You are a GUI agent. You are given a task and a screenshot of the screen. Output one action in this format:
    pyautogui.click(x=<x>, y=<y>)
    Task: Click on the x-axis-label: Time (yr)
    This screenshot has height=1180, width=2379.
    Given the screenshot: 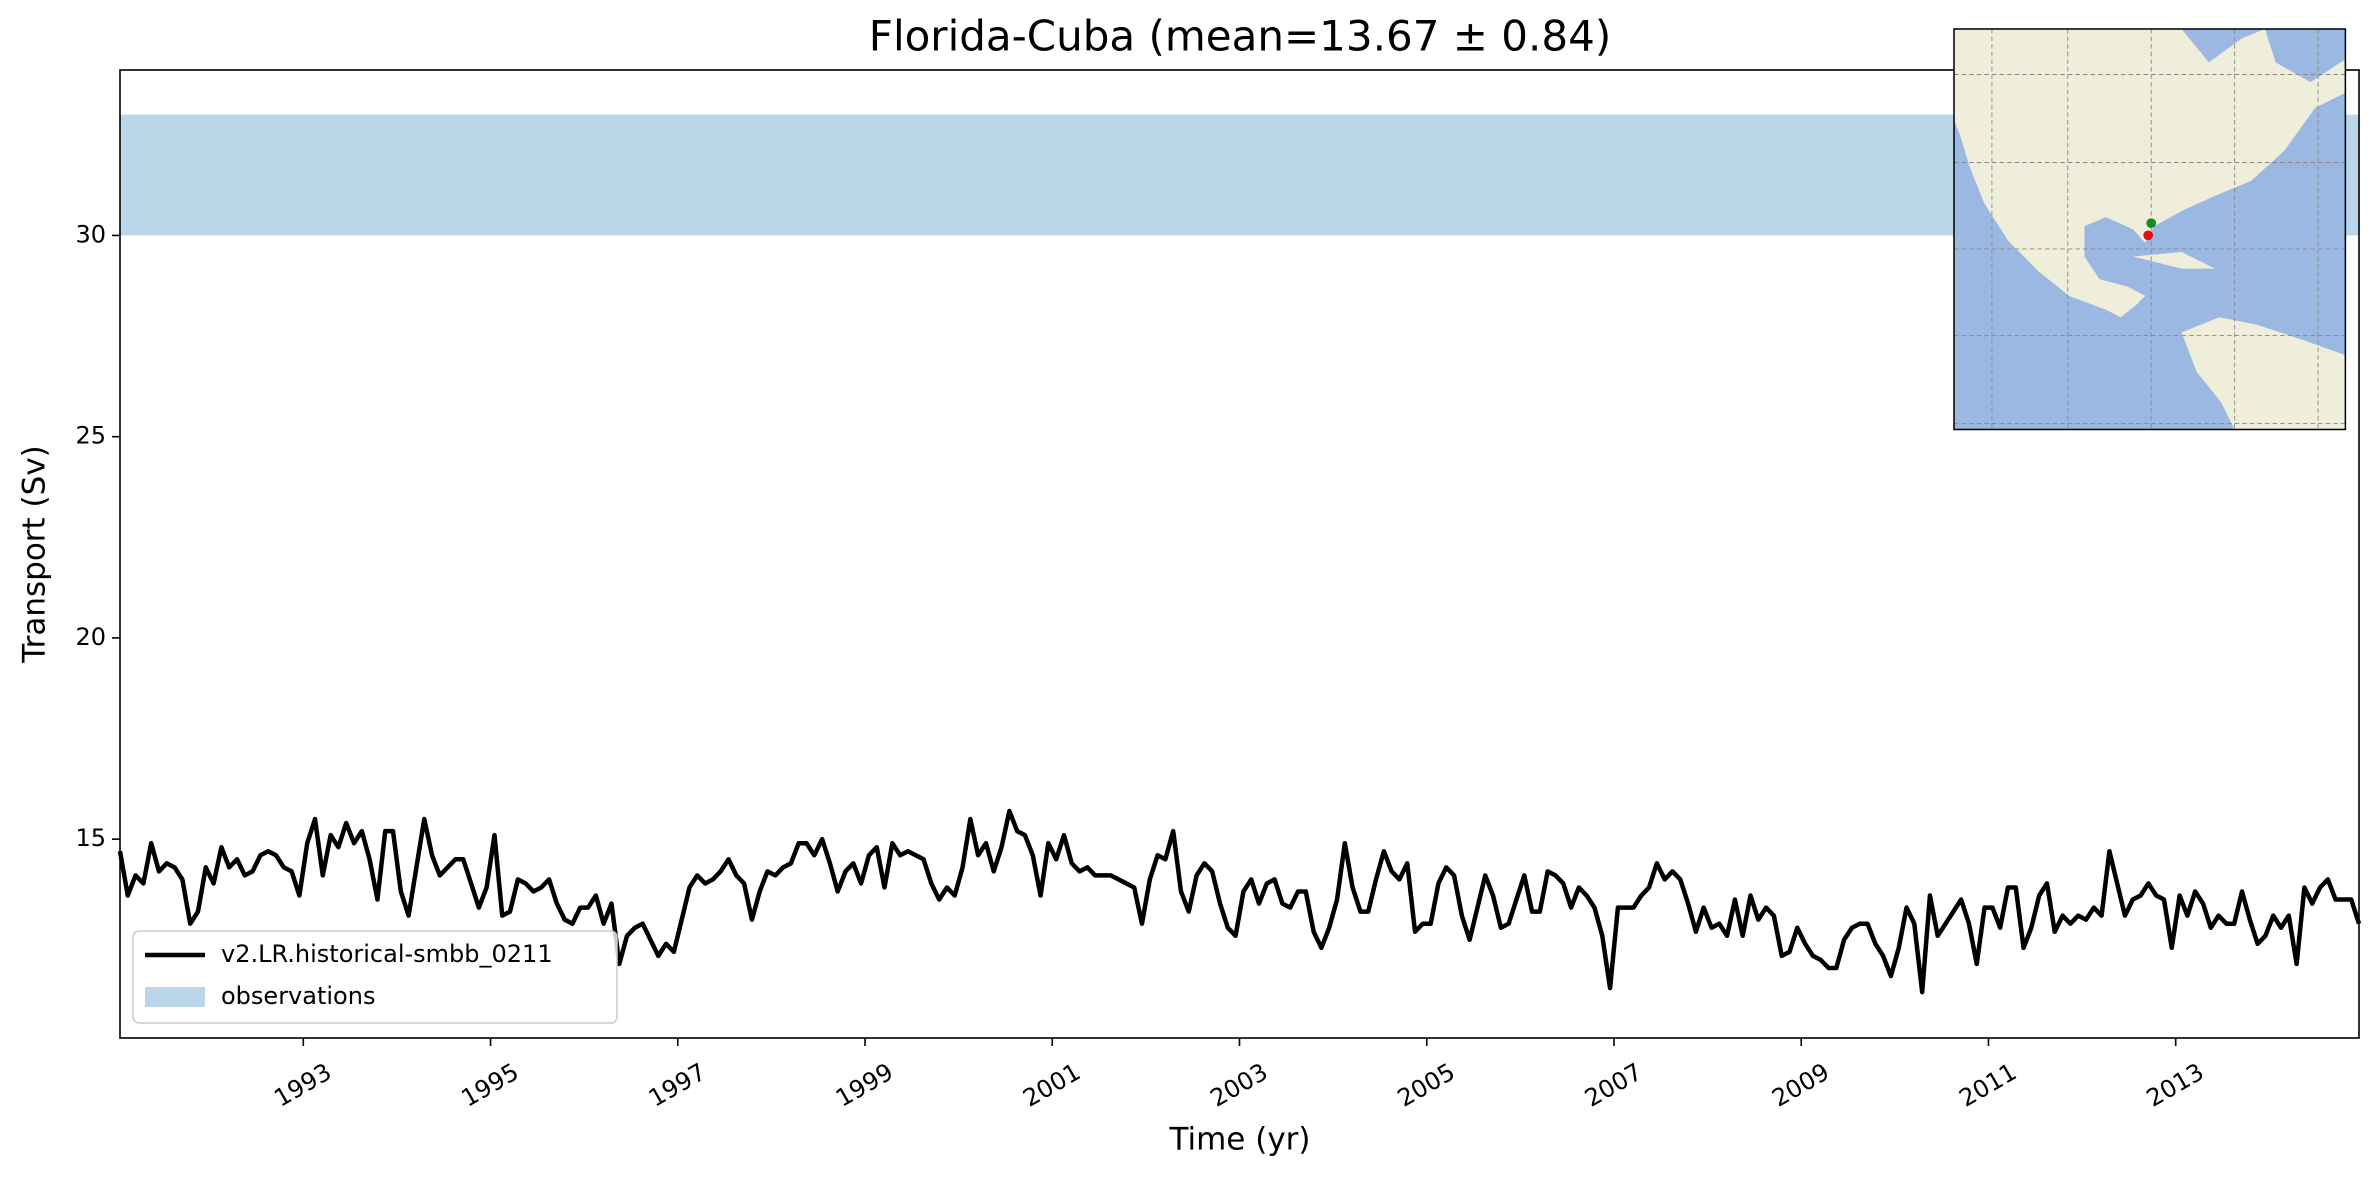 What is the action you would take?
    pyautogui.click(x=1240, y=1140)
    